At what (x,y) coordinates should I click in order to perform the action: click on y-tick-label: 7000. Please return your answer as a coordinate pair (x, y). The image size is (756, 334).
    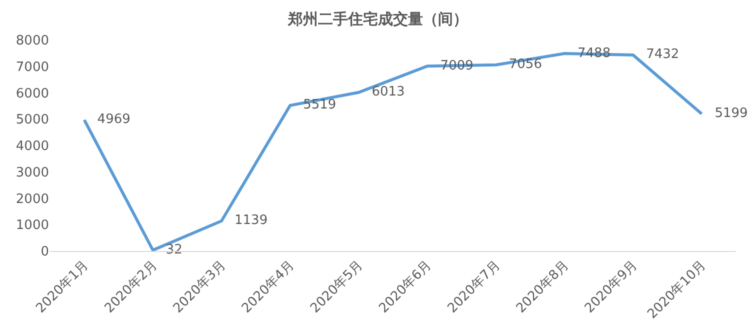
    Looking at the image, I should click on (32, 67).